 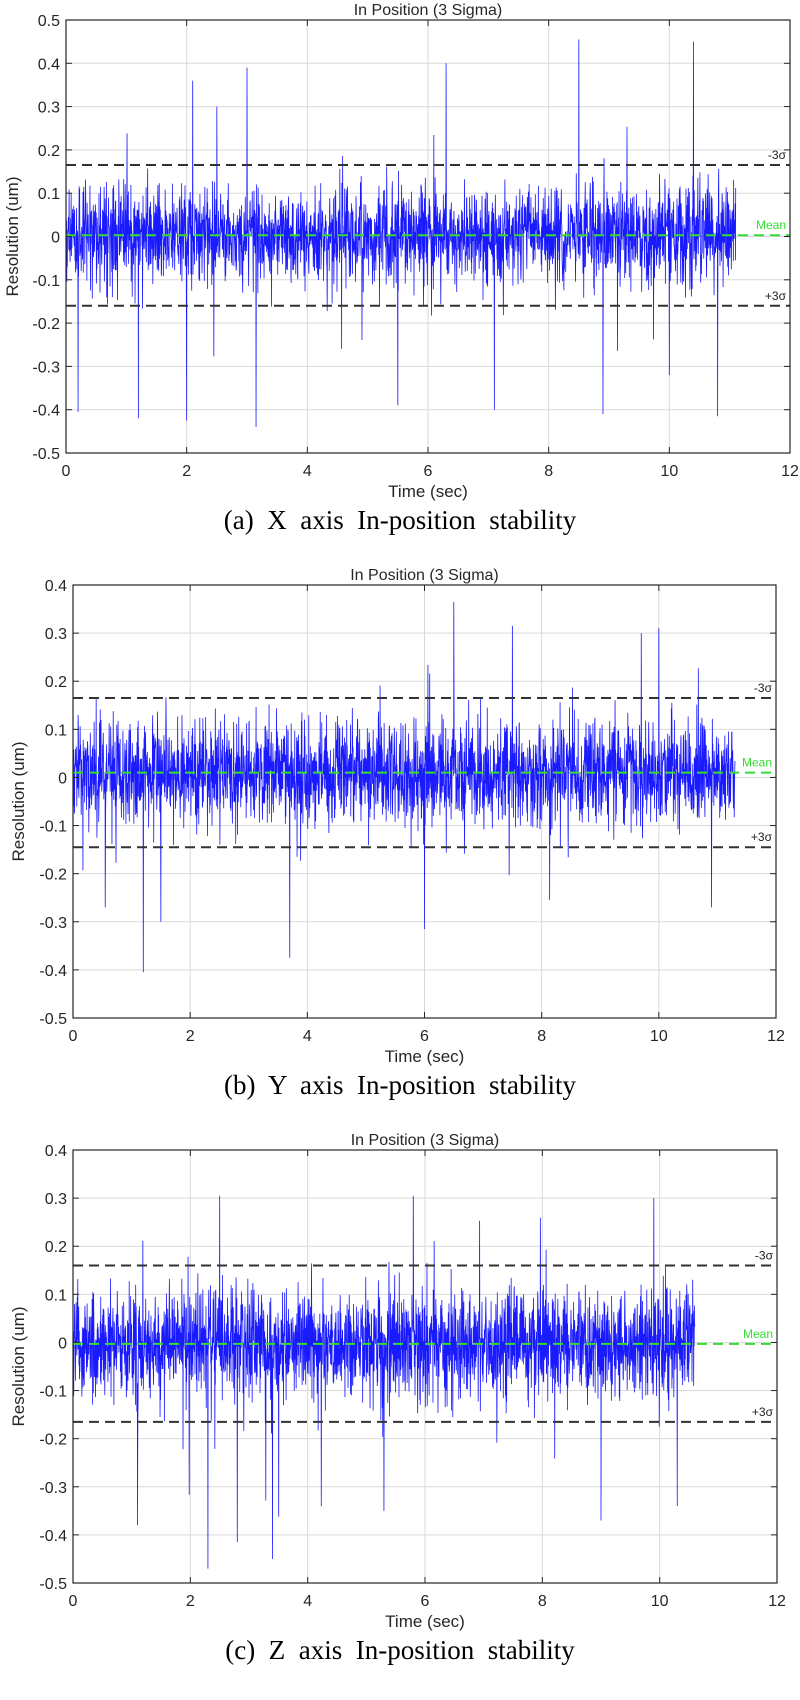 I want to click on y-tick-label: 0.5, so click(x=49, y=21).